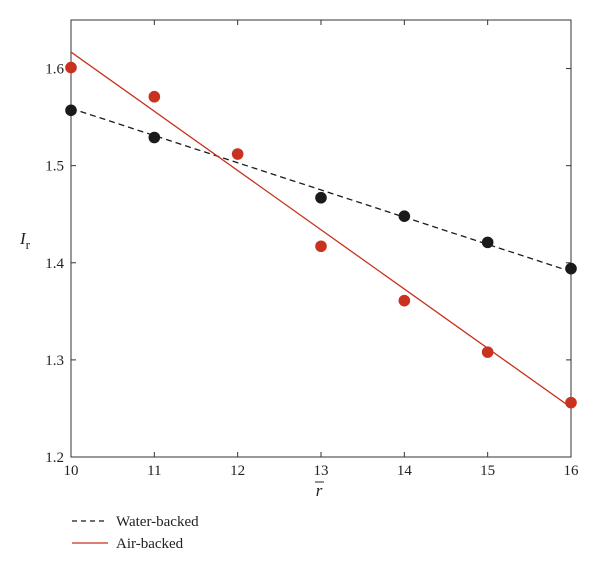 This screenshot has width=600, height=569. I want to click on y-axis-label-main: I, so click(23, 238).